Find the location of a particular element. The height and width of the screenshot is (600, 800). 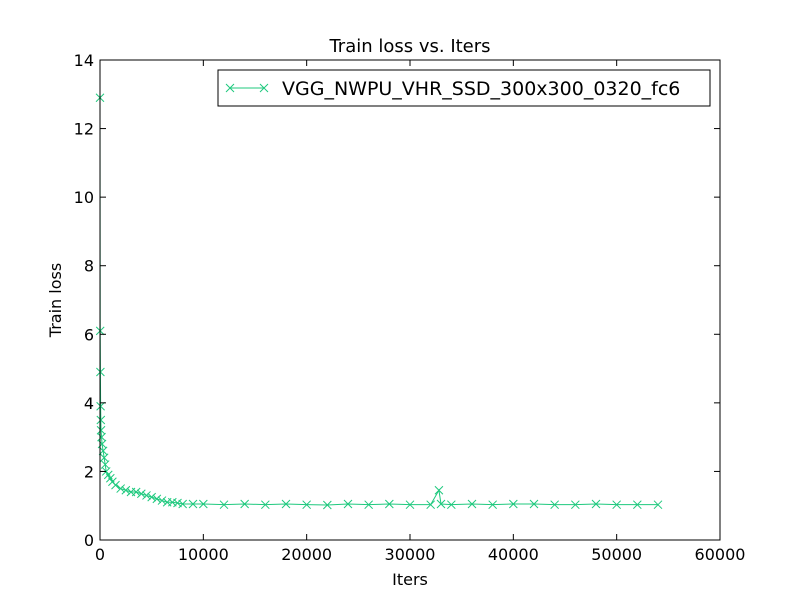

y-tick-label: 14 is located at coordinates (84, 60).